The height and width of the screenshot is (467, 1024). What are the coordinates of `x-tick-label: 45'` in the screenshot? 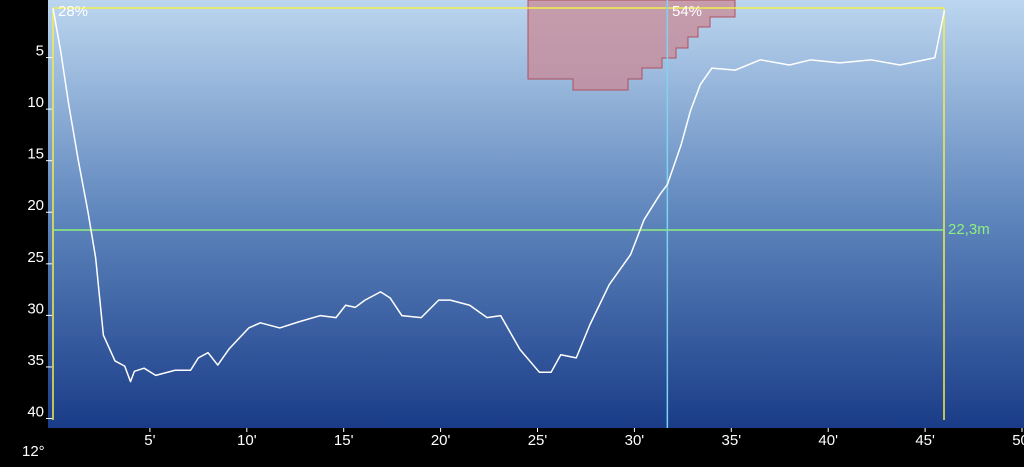 It's located at (925, 440).